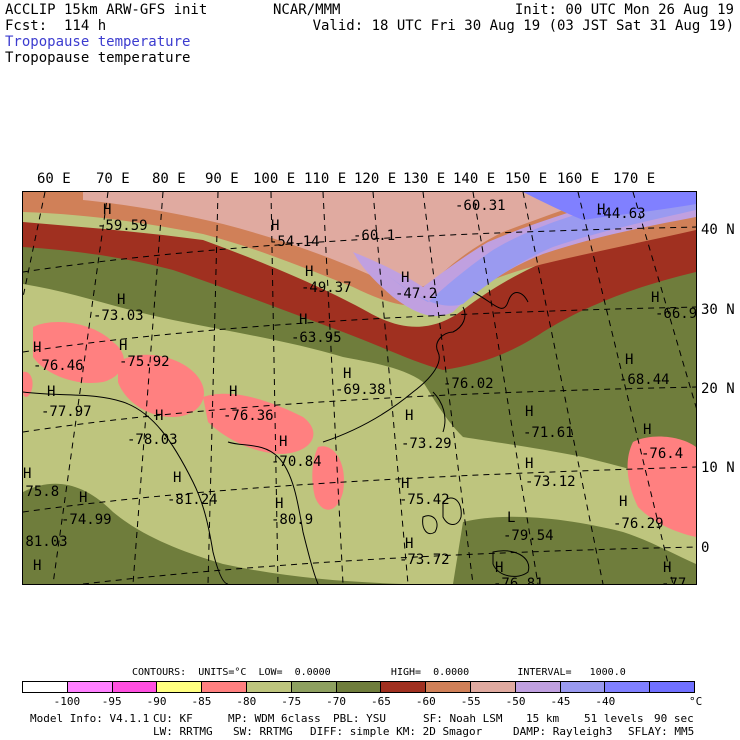 This screenshot has width=740, height=740. I want to click on band-minus45, so click(539, 249).